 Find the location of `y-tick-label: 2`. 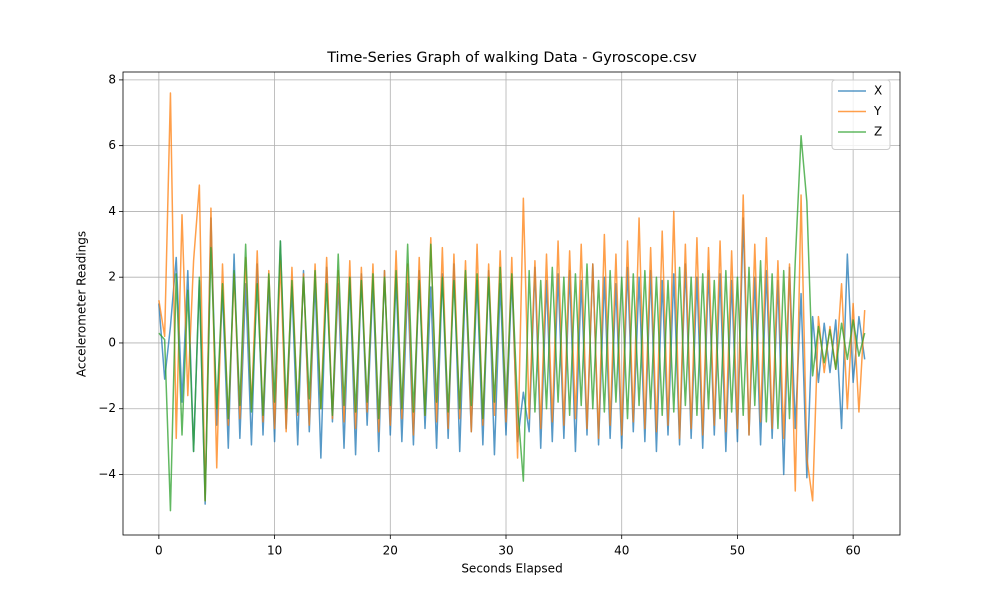

y-tick-label: 2 is located at coordinates (112, 277).